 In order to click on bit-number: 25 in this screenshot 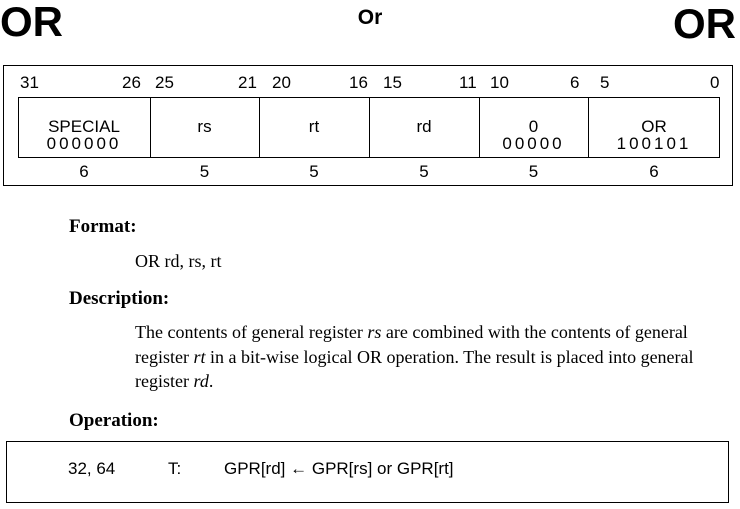, I will do `click(164, 82)`.